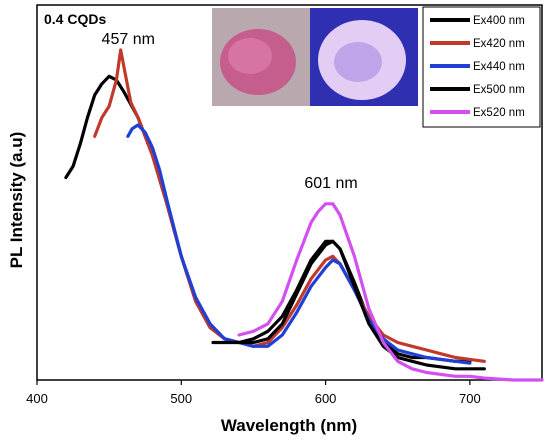 The width and height of the screenshot is (550, 443). I want to click on inset-photos, so click(315, 57).